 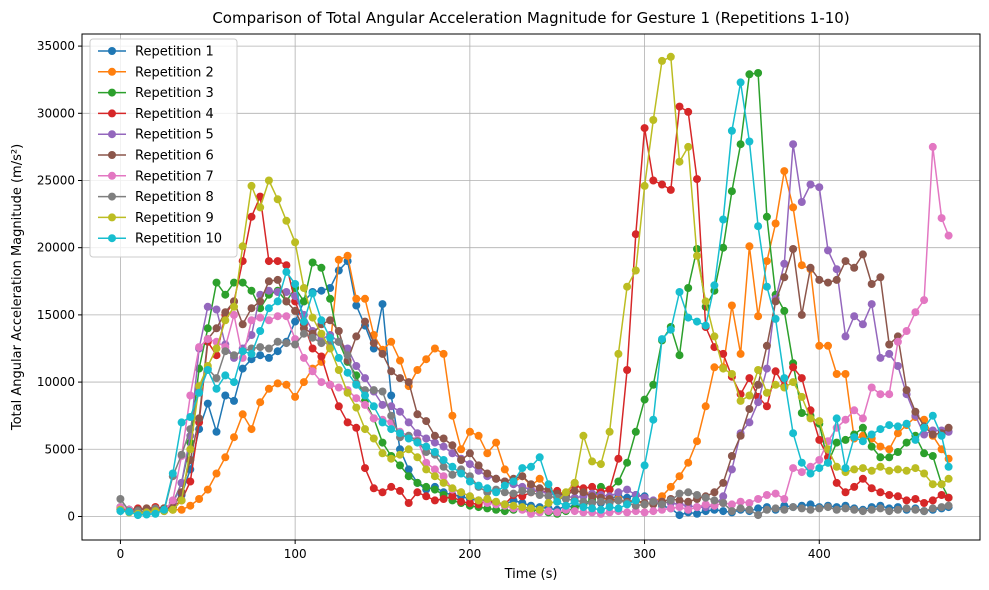 I want to click on y-tick-label: 15000, so click(x=56, y=315).